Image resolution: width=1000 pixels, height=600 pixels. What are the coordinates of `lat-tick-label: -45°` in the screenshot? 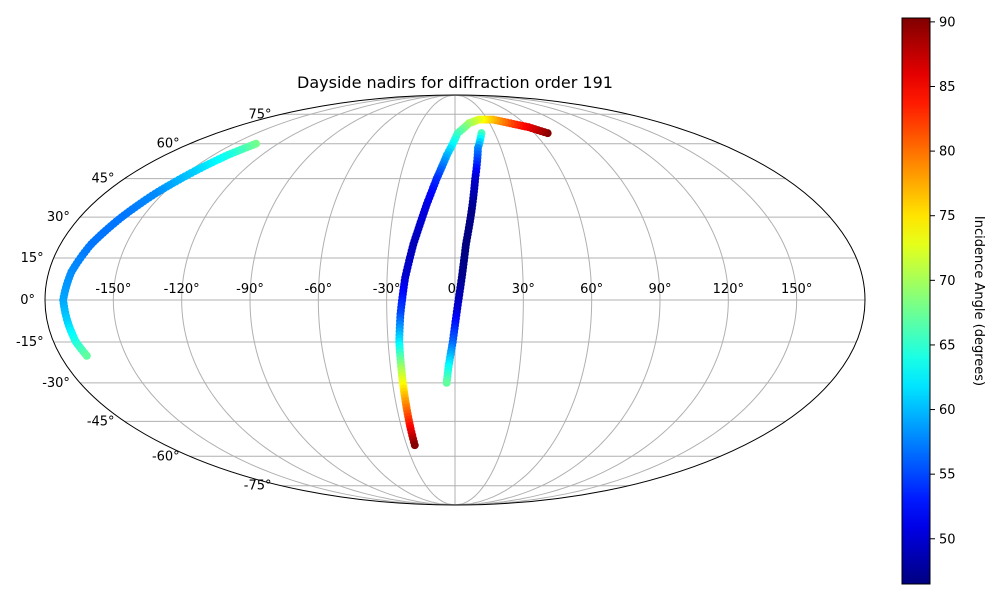 It's located at (101, 421).